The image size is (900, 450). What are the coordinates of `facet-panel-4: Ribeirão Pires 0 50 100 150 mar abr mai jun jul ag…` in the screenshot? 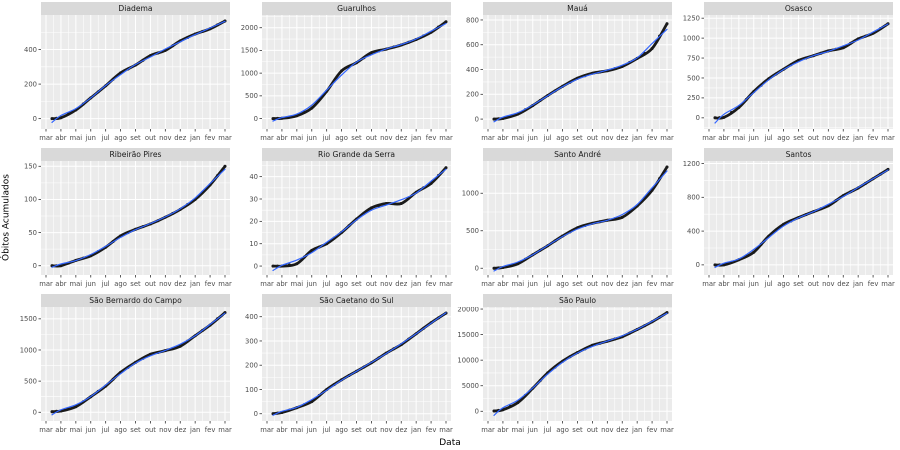 It's located at (123, 219).